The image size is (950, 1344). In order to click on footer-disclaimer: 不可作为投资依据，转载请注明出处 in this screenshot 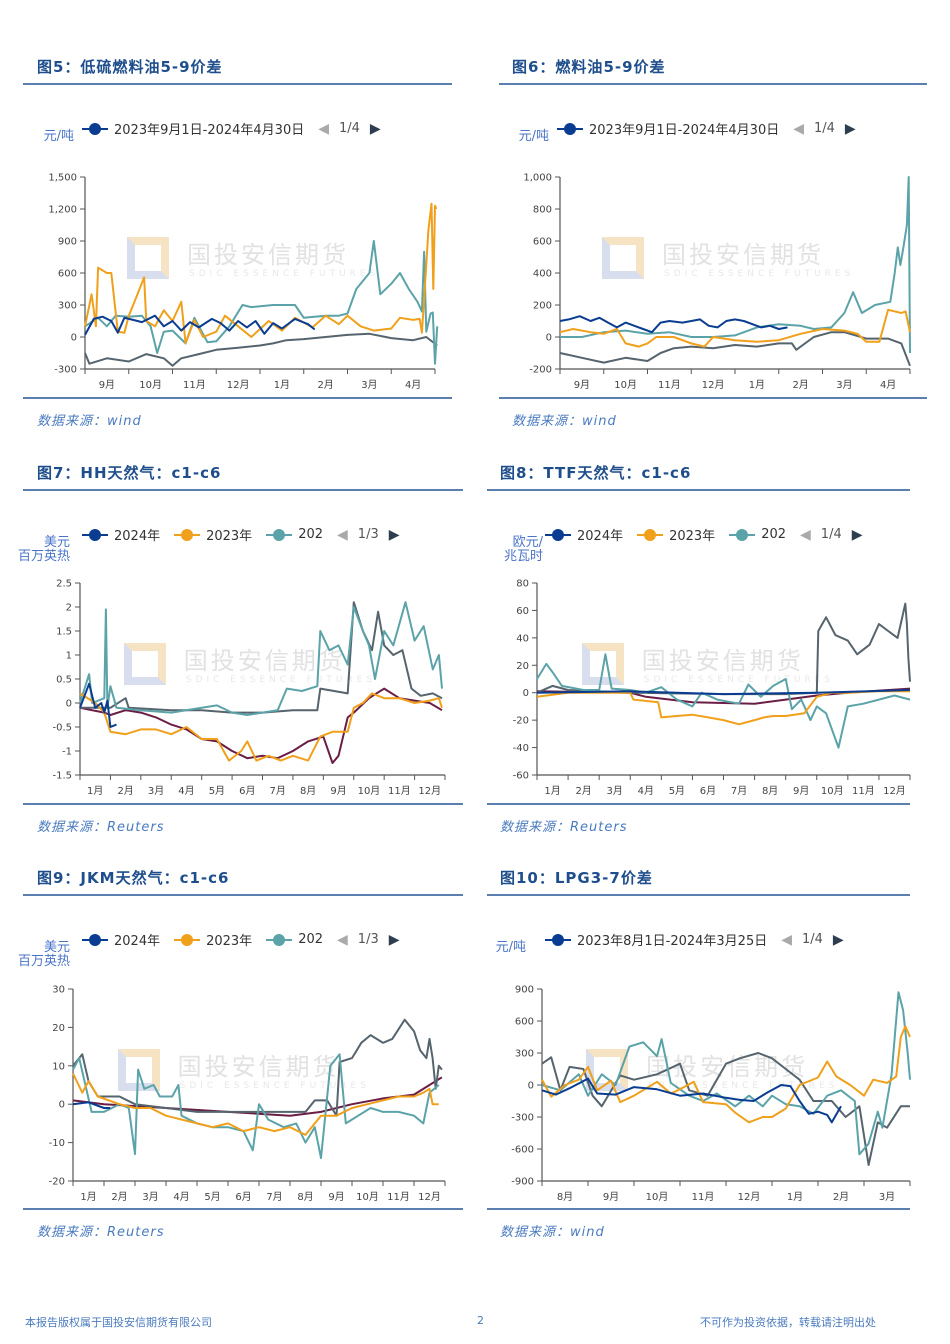, I will do `click(788, 1322)`.